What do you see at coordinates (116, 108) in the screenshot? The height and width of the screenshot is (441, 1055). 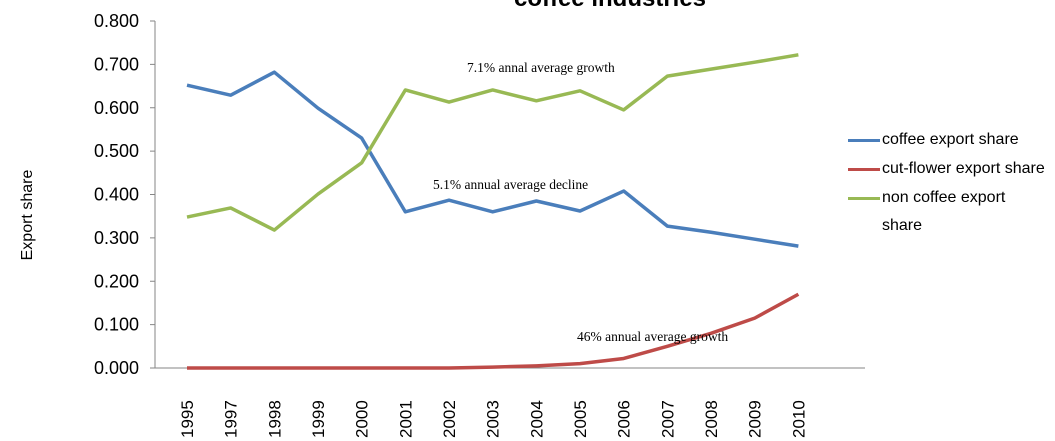 I see `y-tick-label: 0.600` at bounding box center [116, 108].